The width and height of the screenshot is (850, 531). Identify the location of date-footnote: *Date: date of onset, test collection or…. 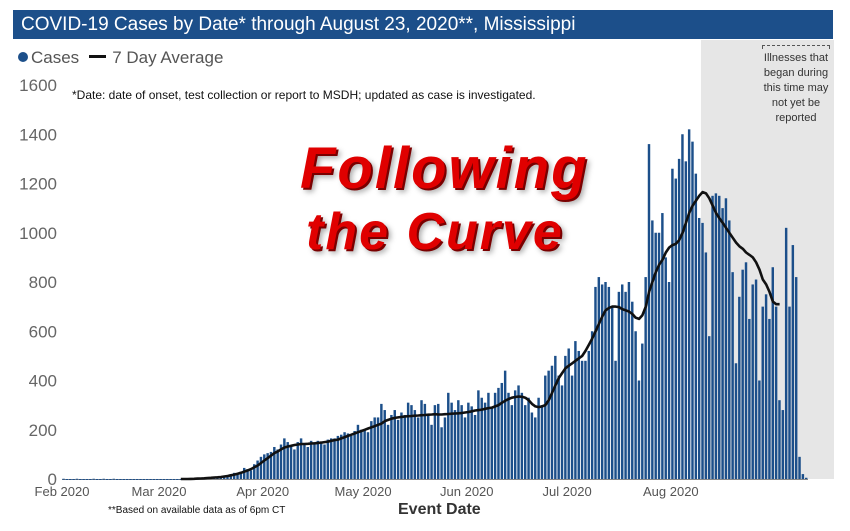
(304, 95).